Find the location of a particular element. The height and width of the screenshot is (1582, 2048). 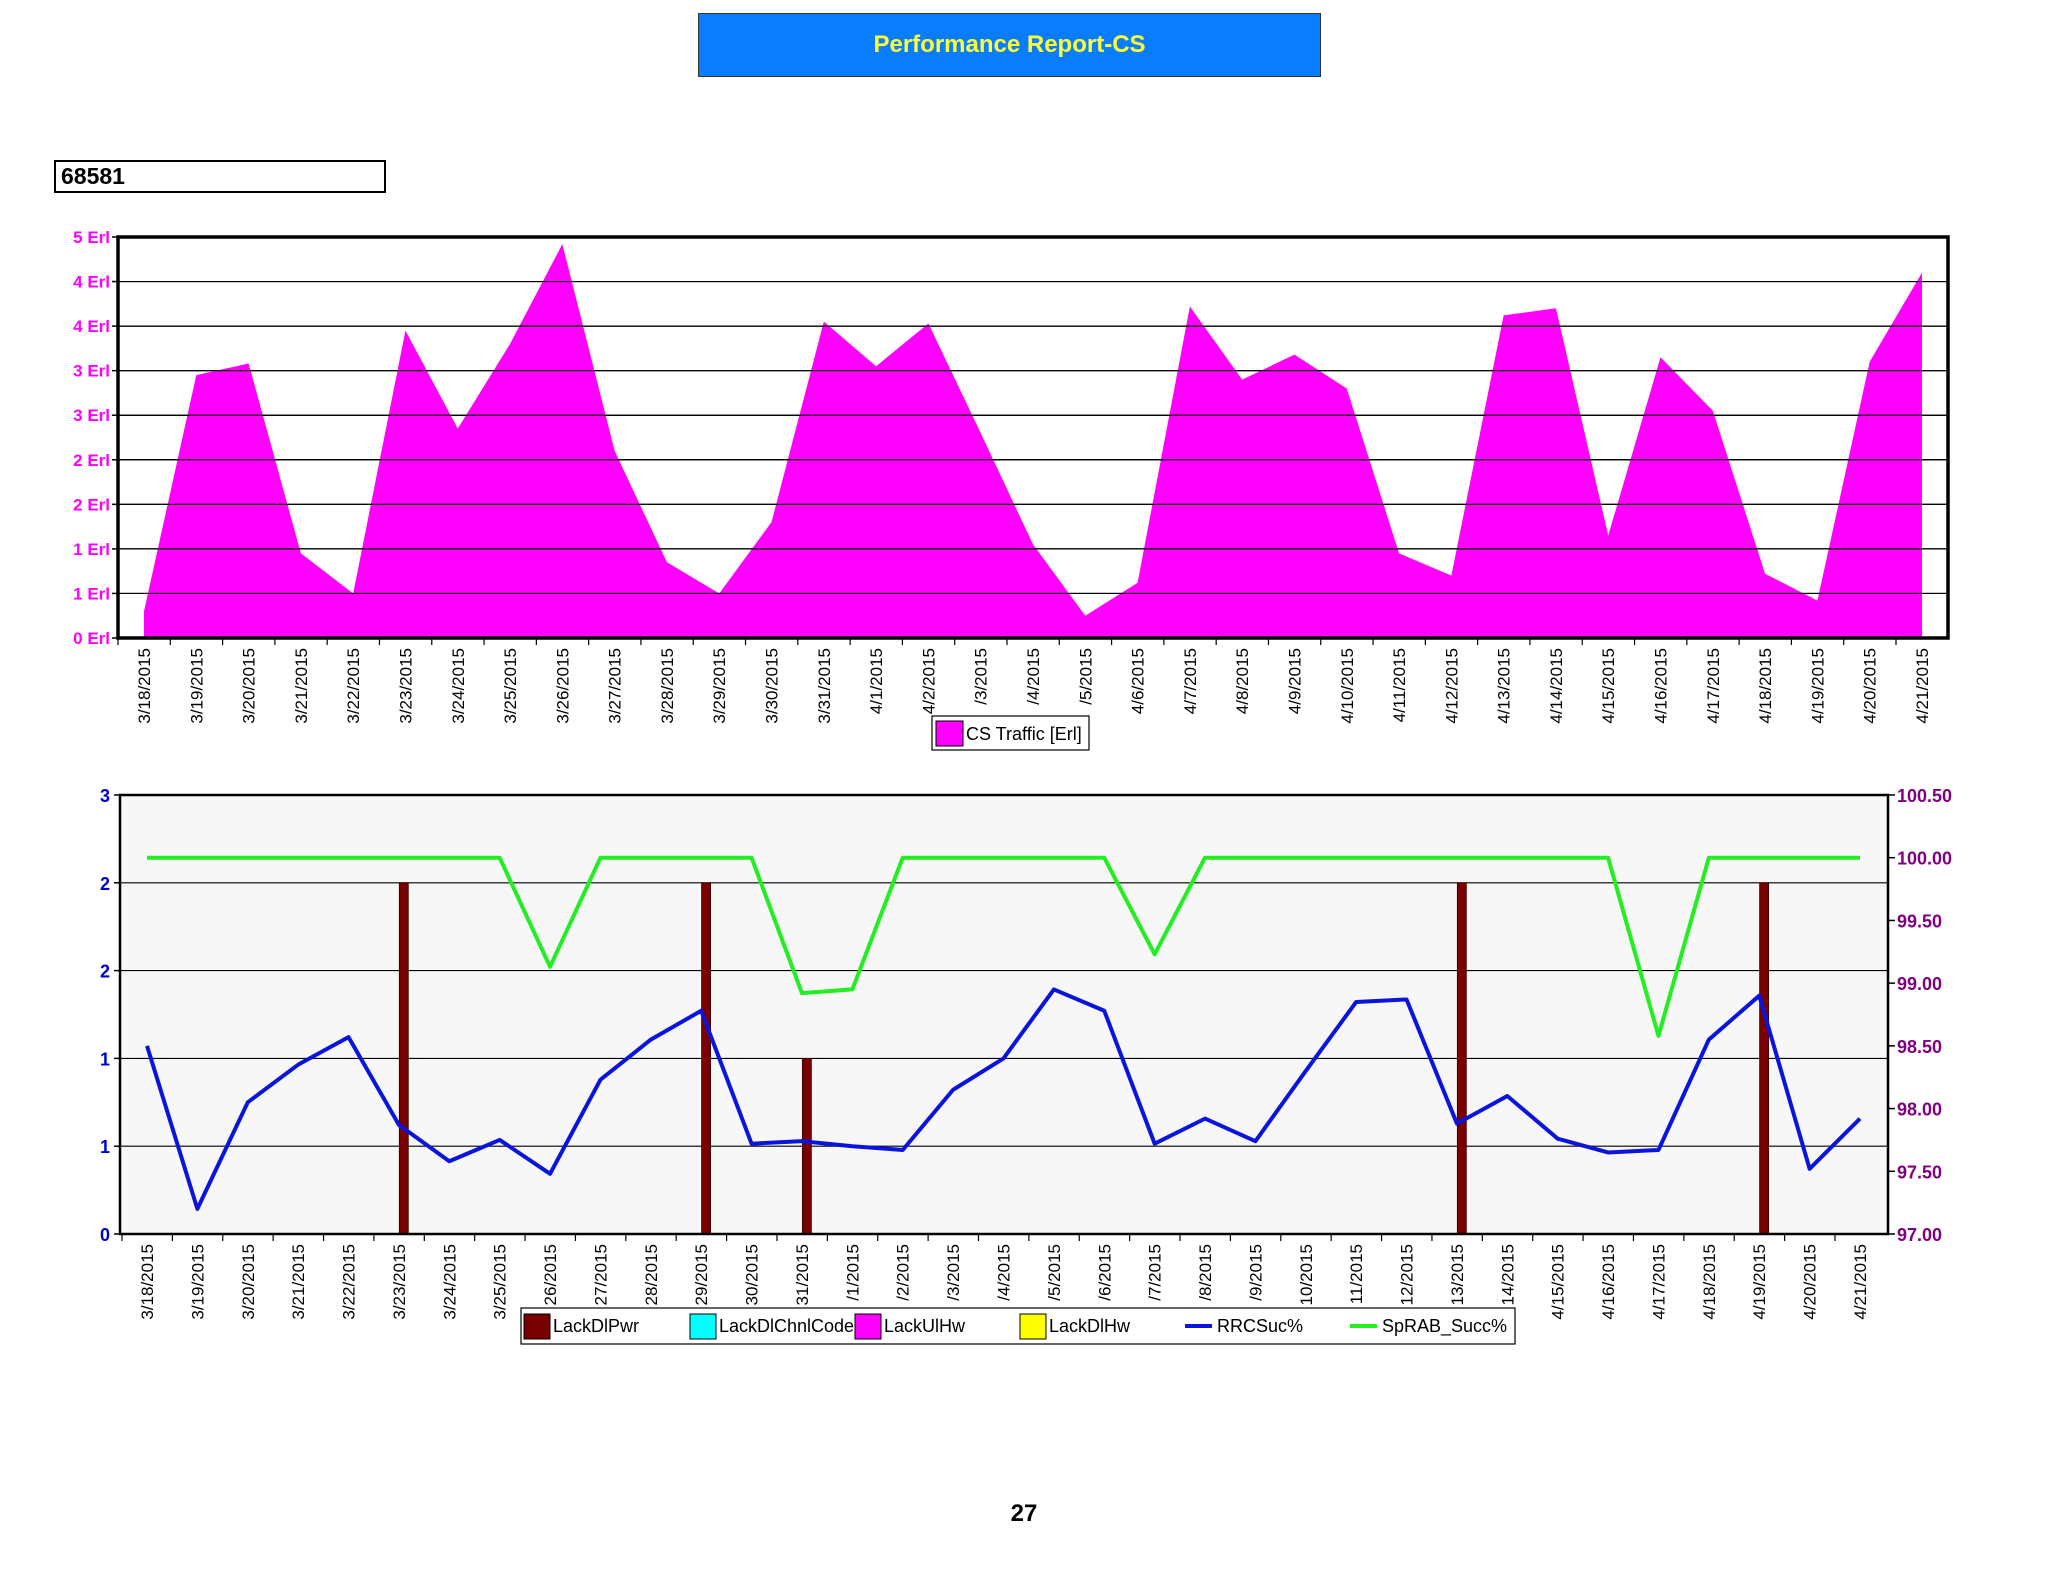

y-tick-label-left: 1 is located at coordinates (105, 1059).